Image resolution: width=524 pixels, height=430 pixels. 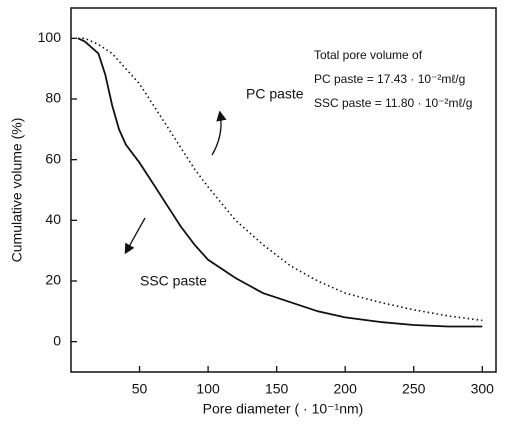 What do you see at coordinates (173, 281) in the screenshot?
I see `series-label: SSC paste` at bounding box center [173, 281].